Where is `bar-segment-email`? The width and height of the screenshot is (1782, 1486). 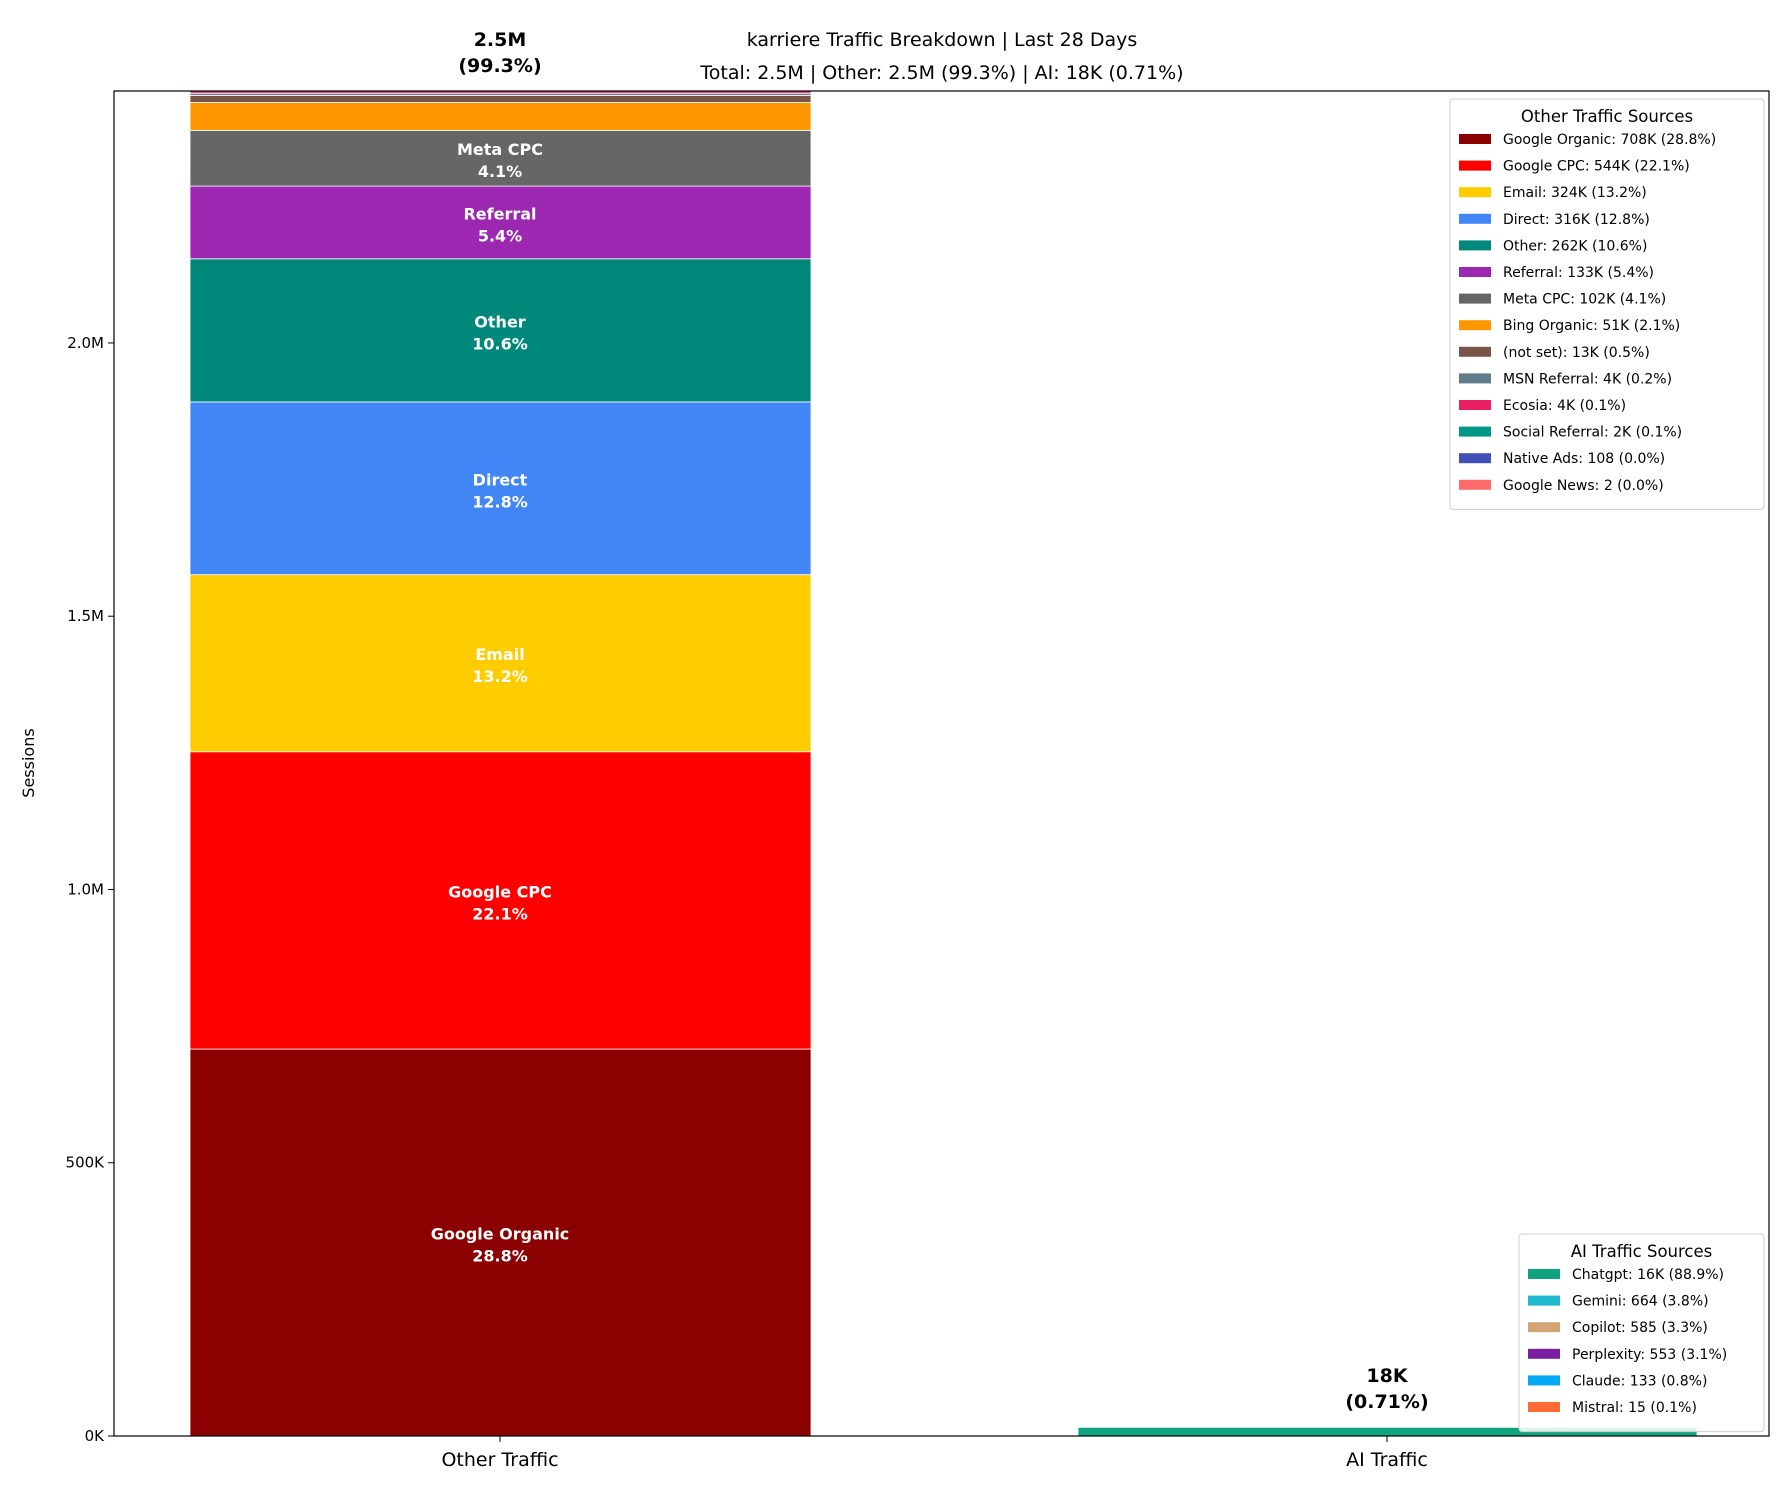
bar-segment-email is located at coordinates (500, 663).